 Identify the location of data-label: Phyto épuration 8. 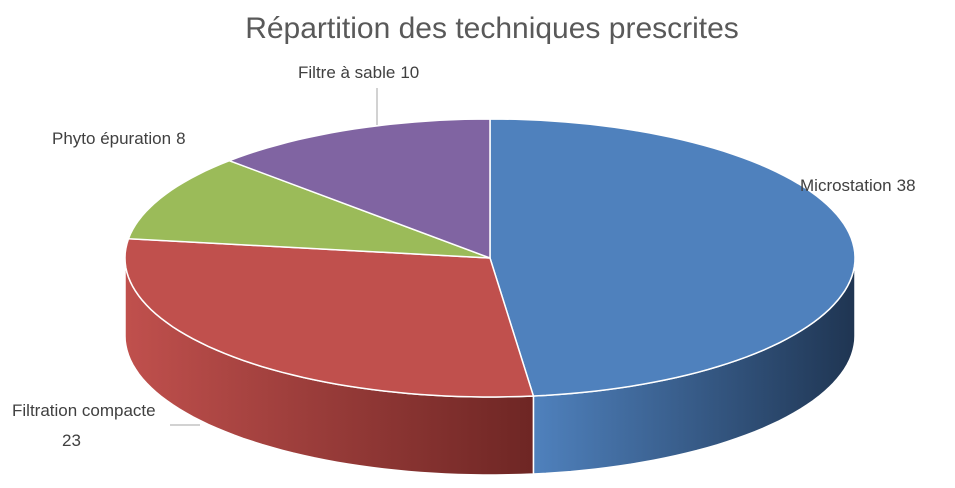
(119, 138).